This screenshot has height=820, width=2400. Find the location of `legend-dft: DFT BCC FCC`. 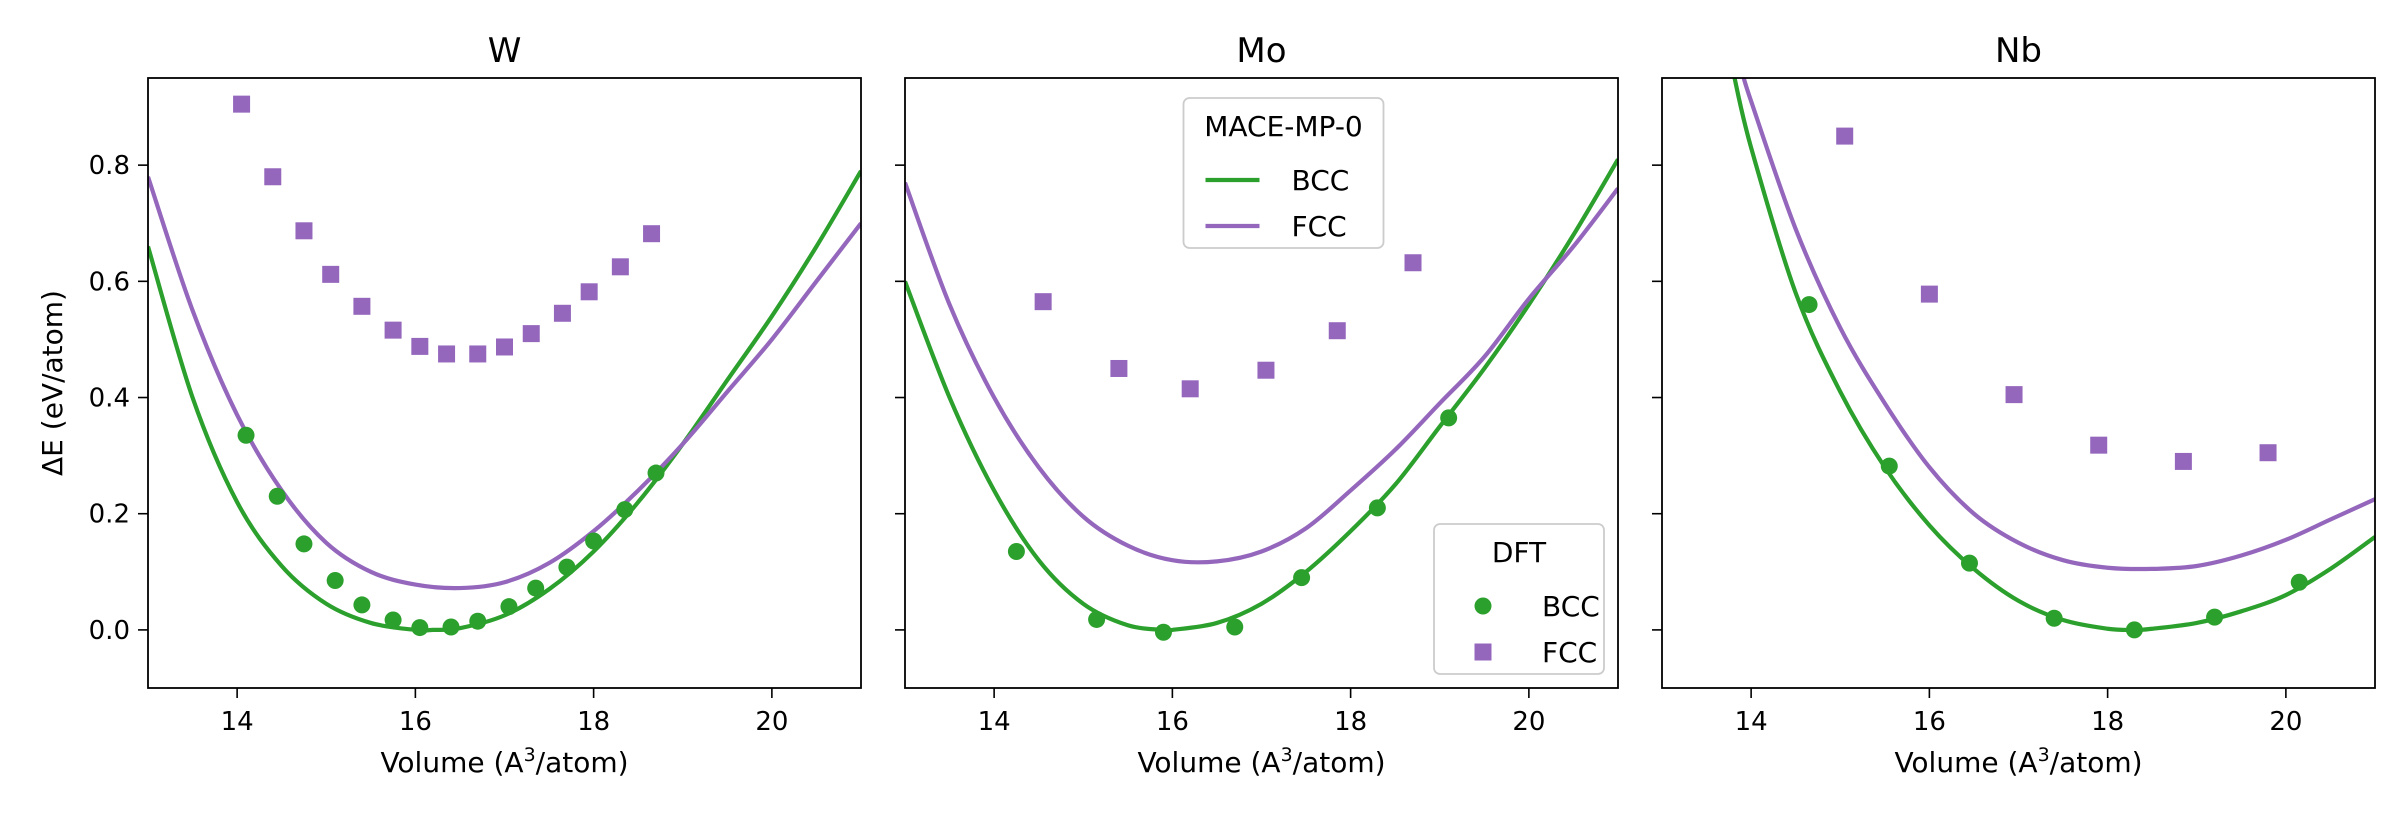

legend-dft: DFT BCC FCC is located at coordinates (1519, 599).